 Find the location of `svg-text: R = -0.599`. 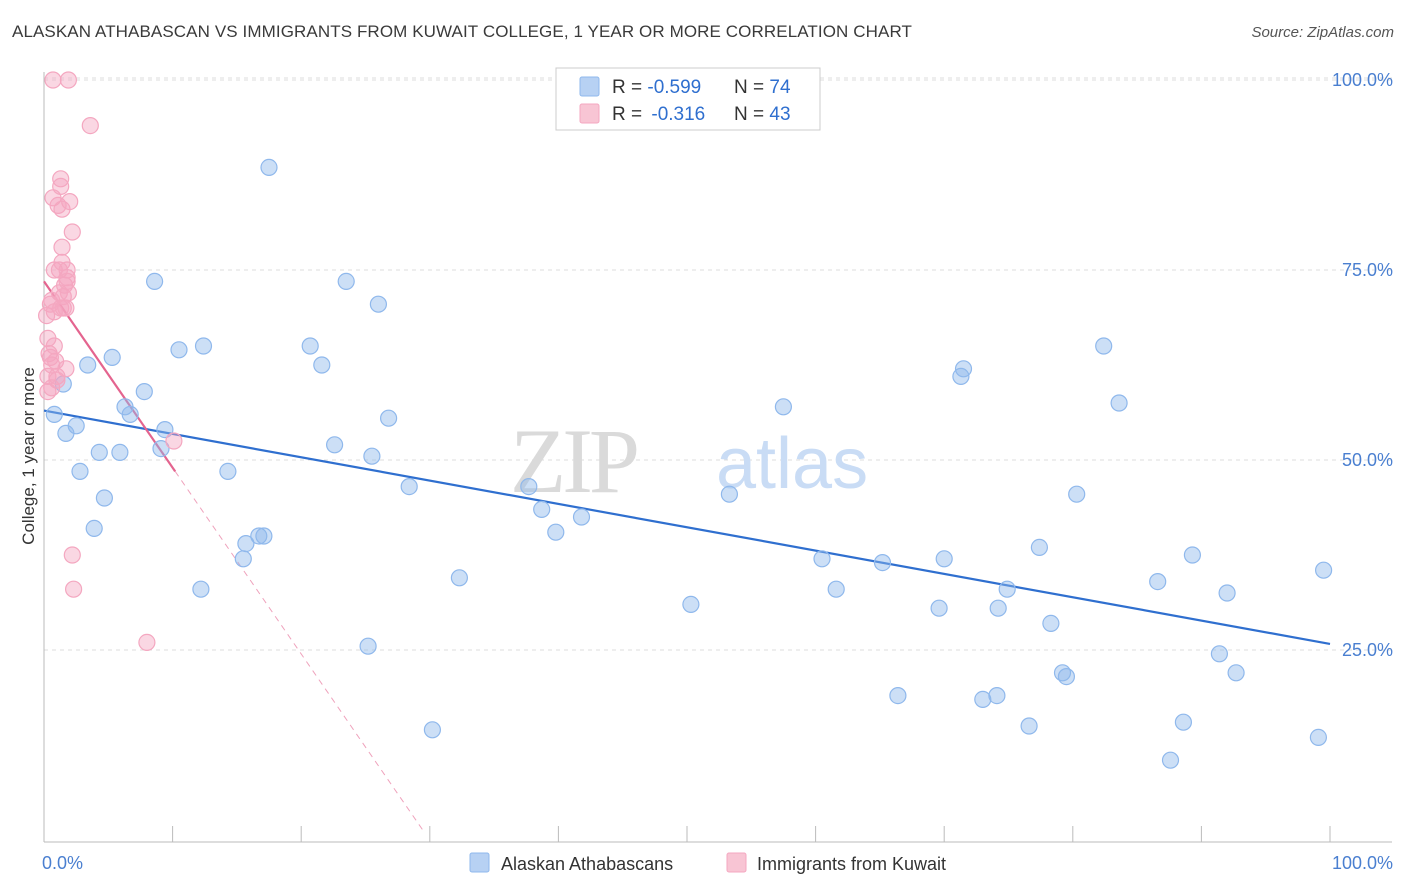

svg-text: R = -0.599 is located at coordinates (656, 87).